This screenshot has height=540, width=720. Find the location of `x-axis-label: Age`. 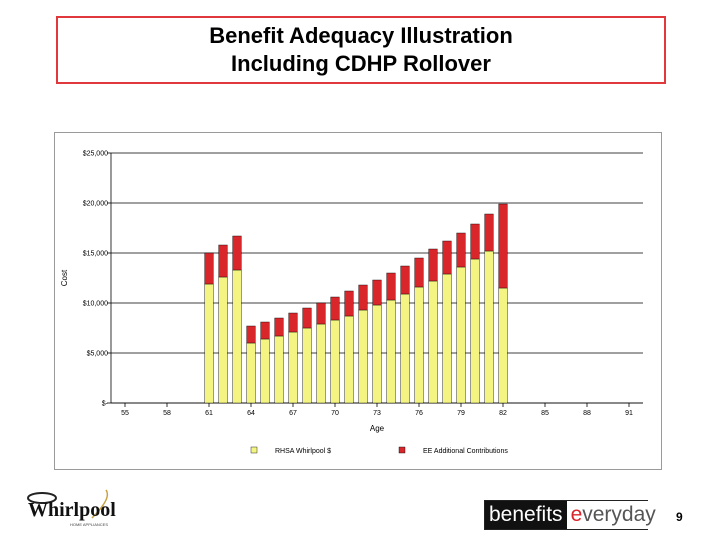

x-axis-label: Age is located at coordinates (377, 428).